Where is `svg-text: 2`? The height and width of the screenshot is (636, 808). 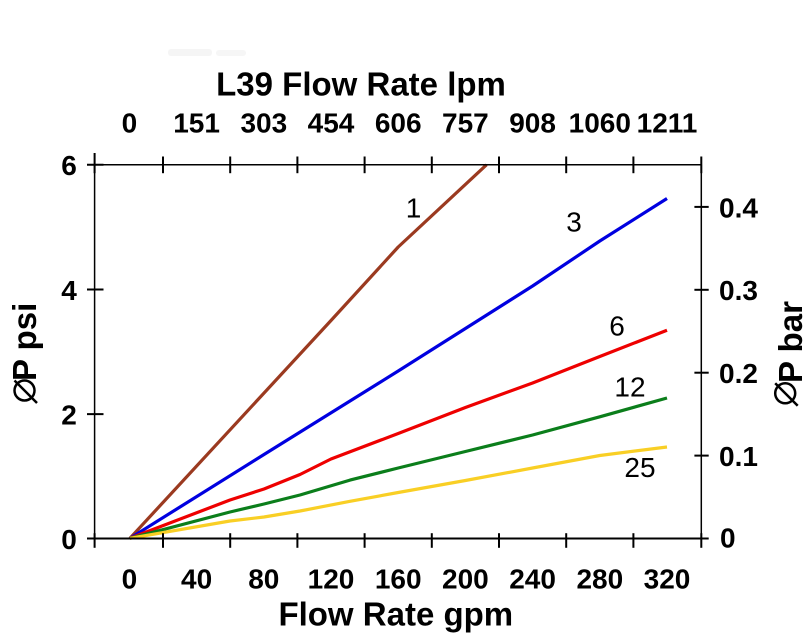
svg-text: 2 is located at coordinates (69, 415).